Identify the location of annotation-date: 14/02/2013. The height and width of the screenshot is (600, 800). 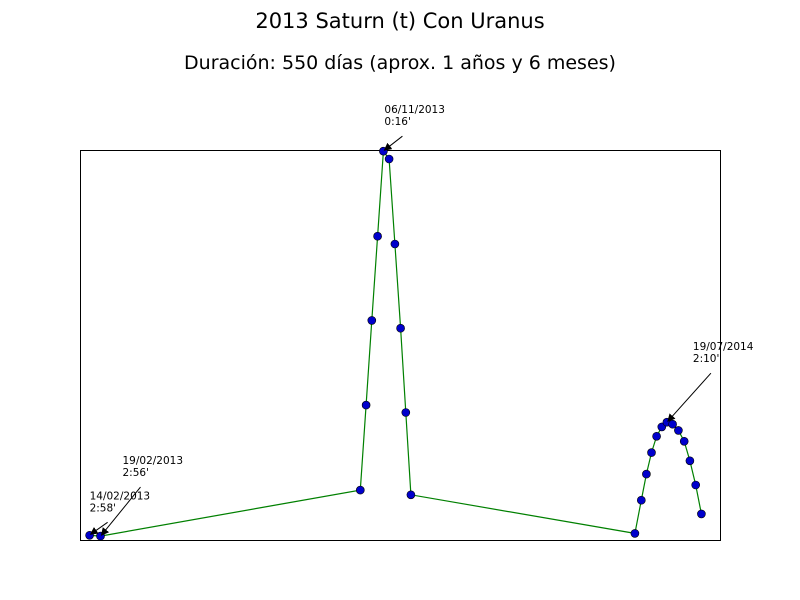
(120, 496).